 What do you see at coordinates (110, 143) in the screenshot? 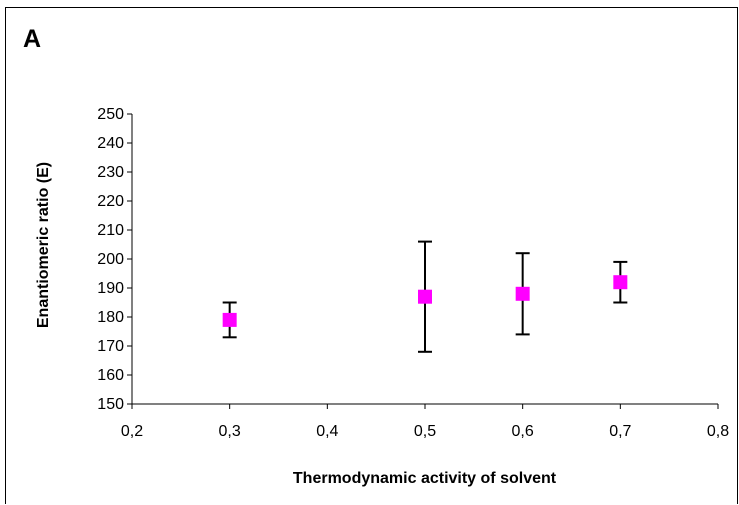
I see `y-tick-label: 240` at bounding box center [110, 143].